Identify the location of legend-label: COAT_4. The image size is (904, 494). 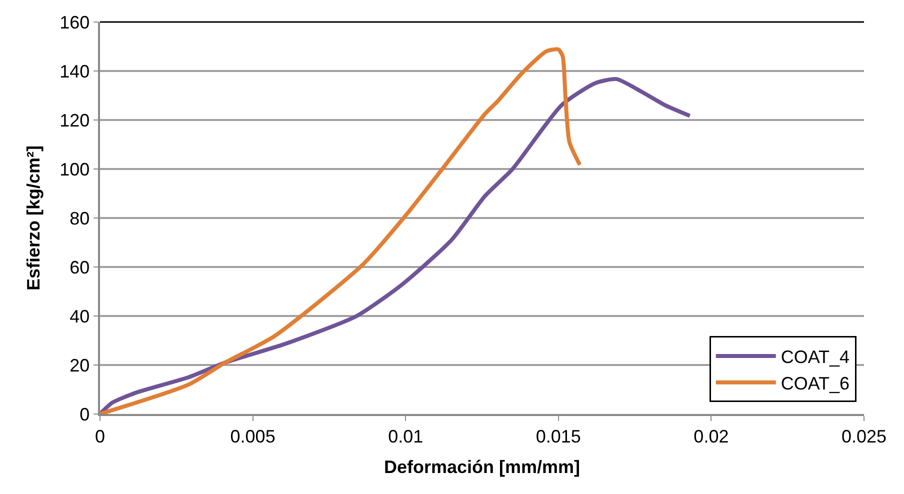
(815, 356).